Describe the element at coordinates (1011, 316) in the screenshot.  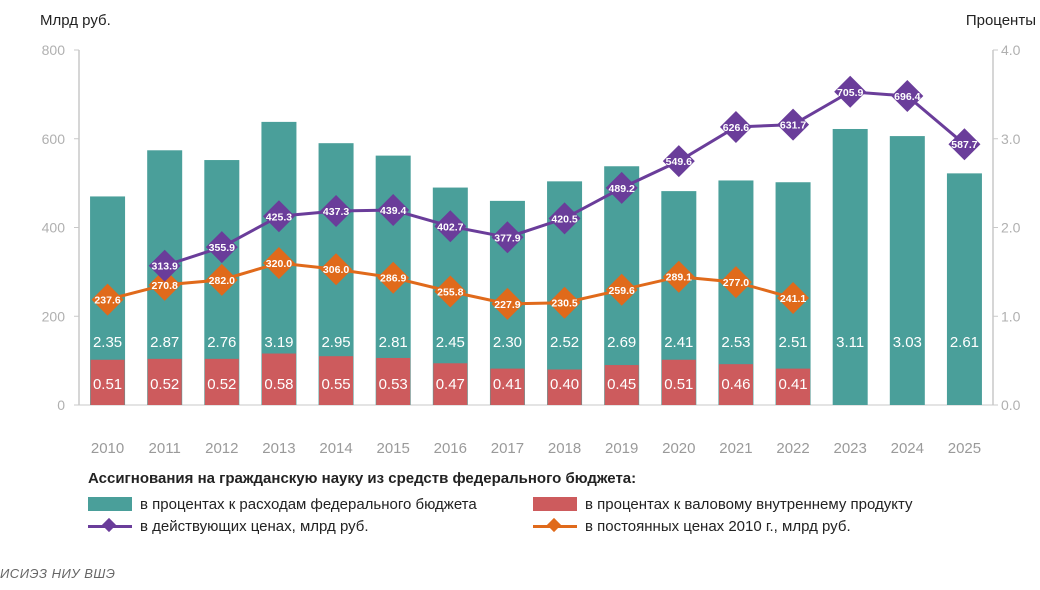
I see `right-tick-label: 1.0` at that location.